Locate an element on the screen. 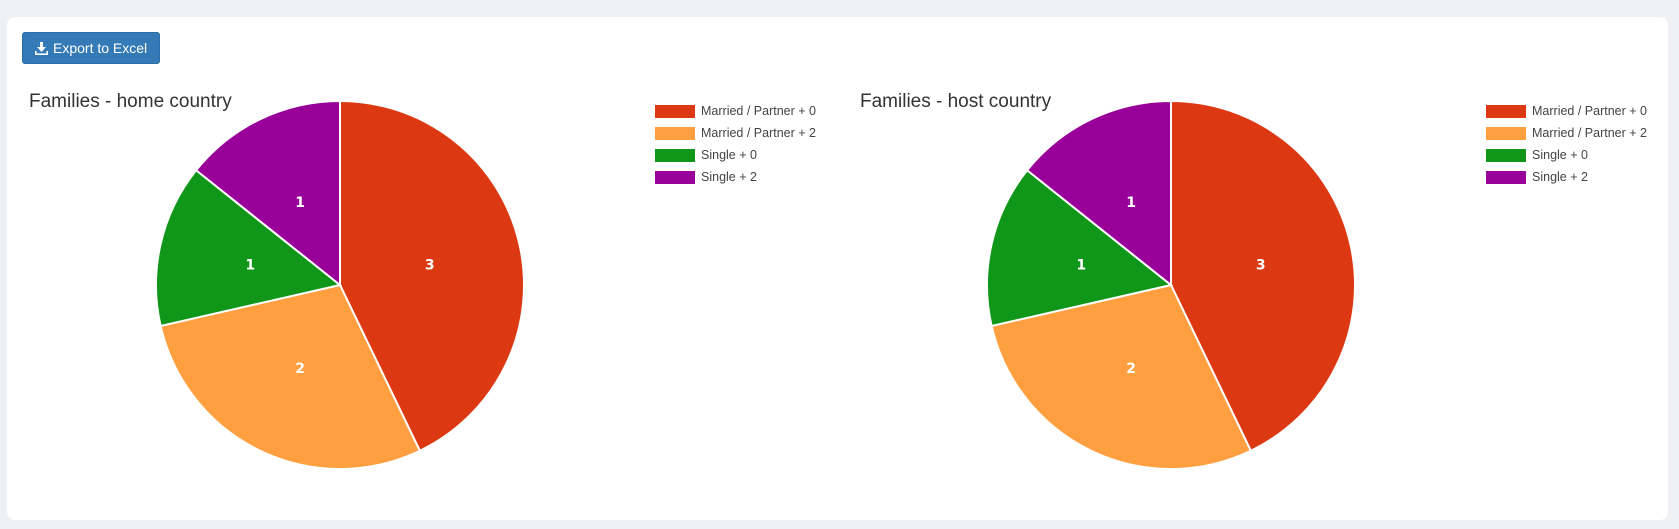 The width and height of the screenshot is (1679, 529). export-to-excel-button: Export to Excel is located at coordinates (91, 48).